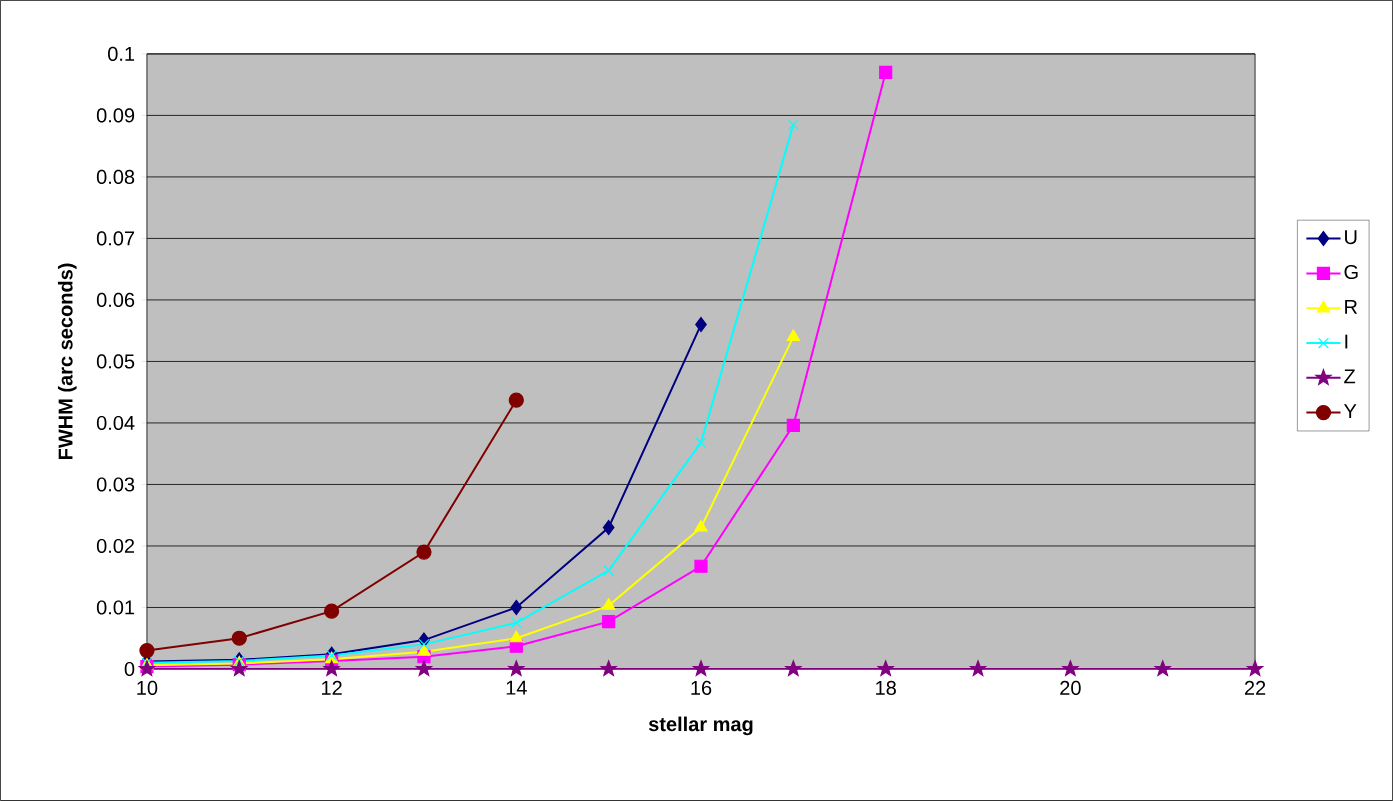  I want to click on legend-label: R, so click(1351, 306).